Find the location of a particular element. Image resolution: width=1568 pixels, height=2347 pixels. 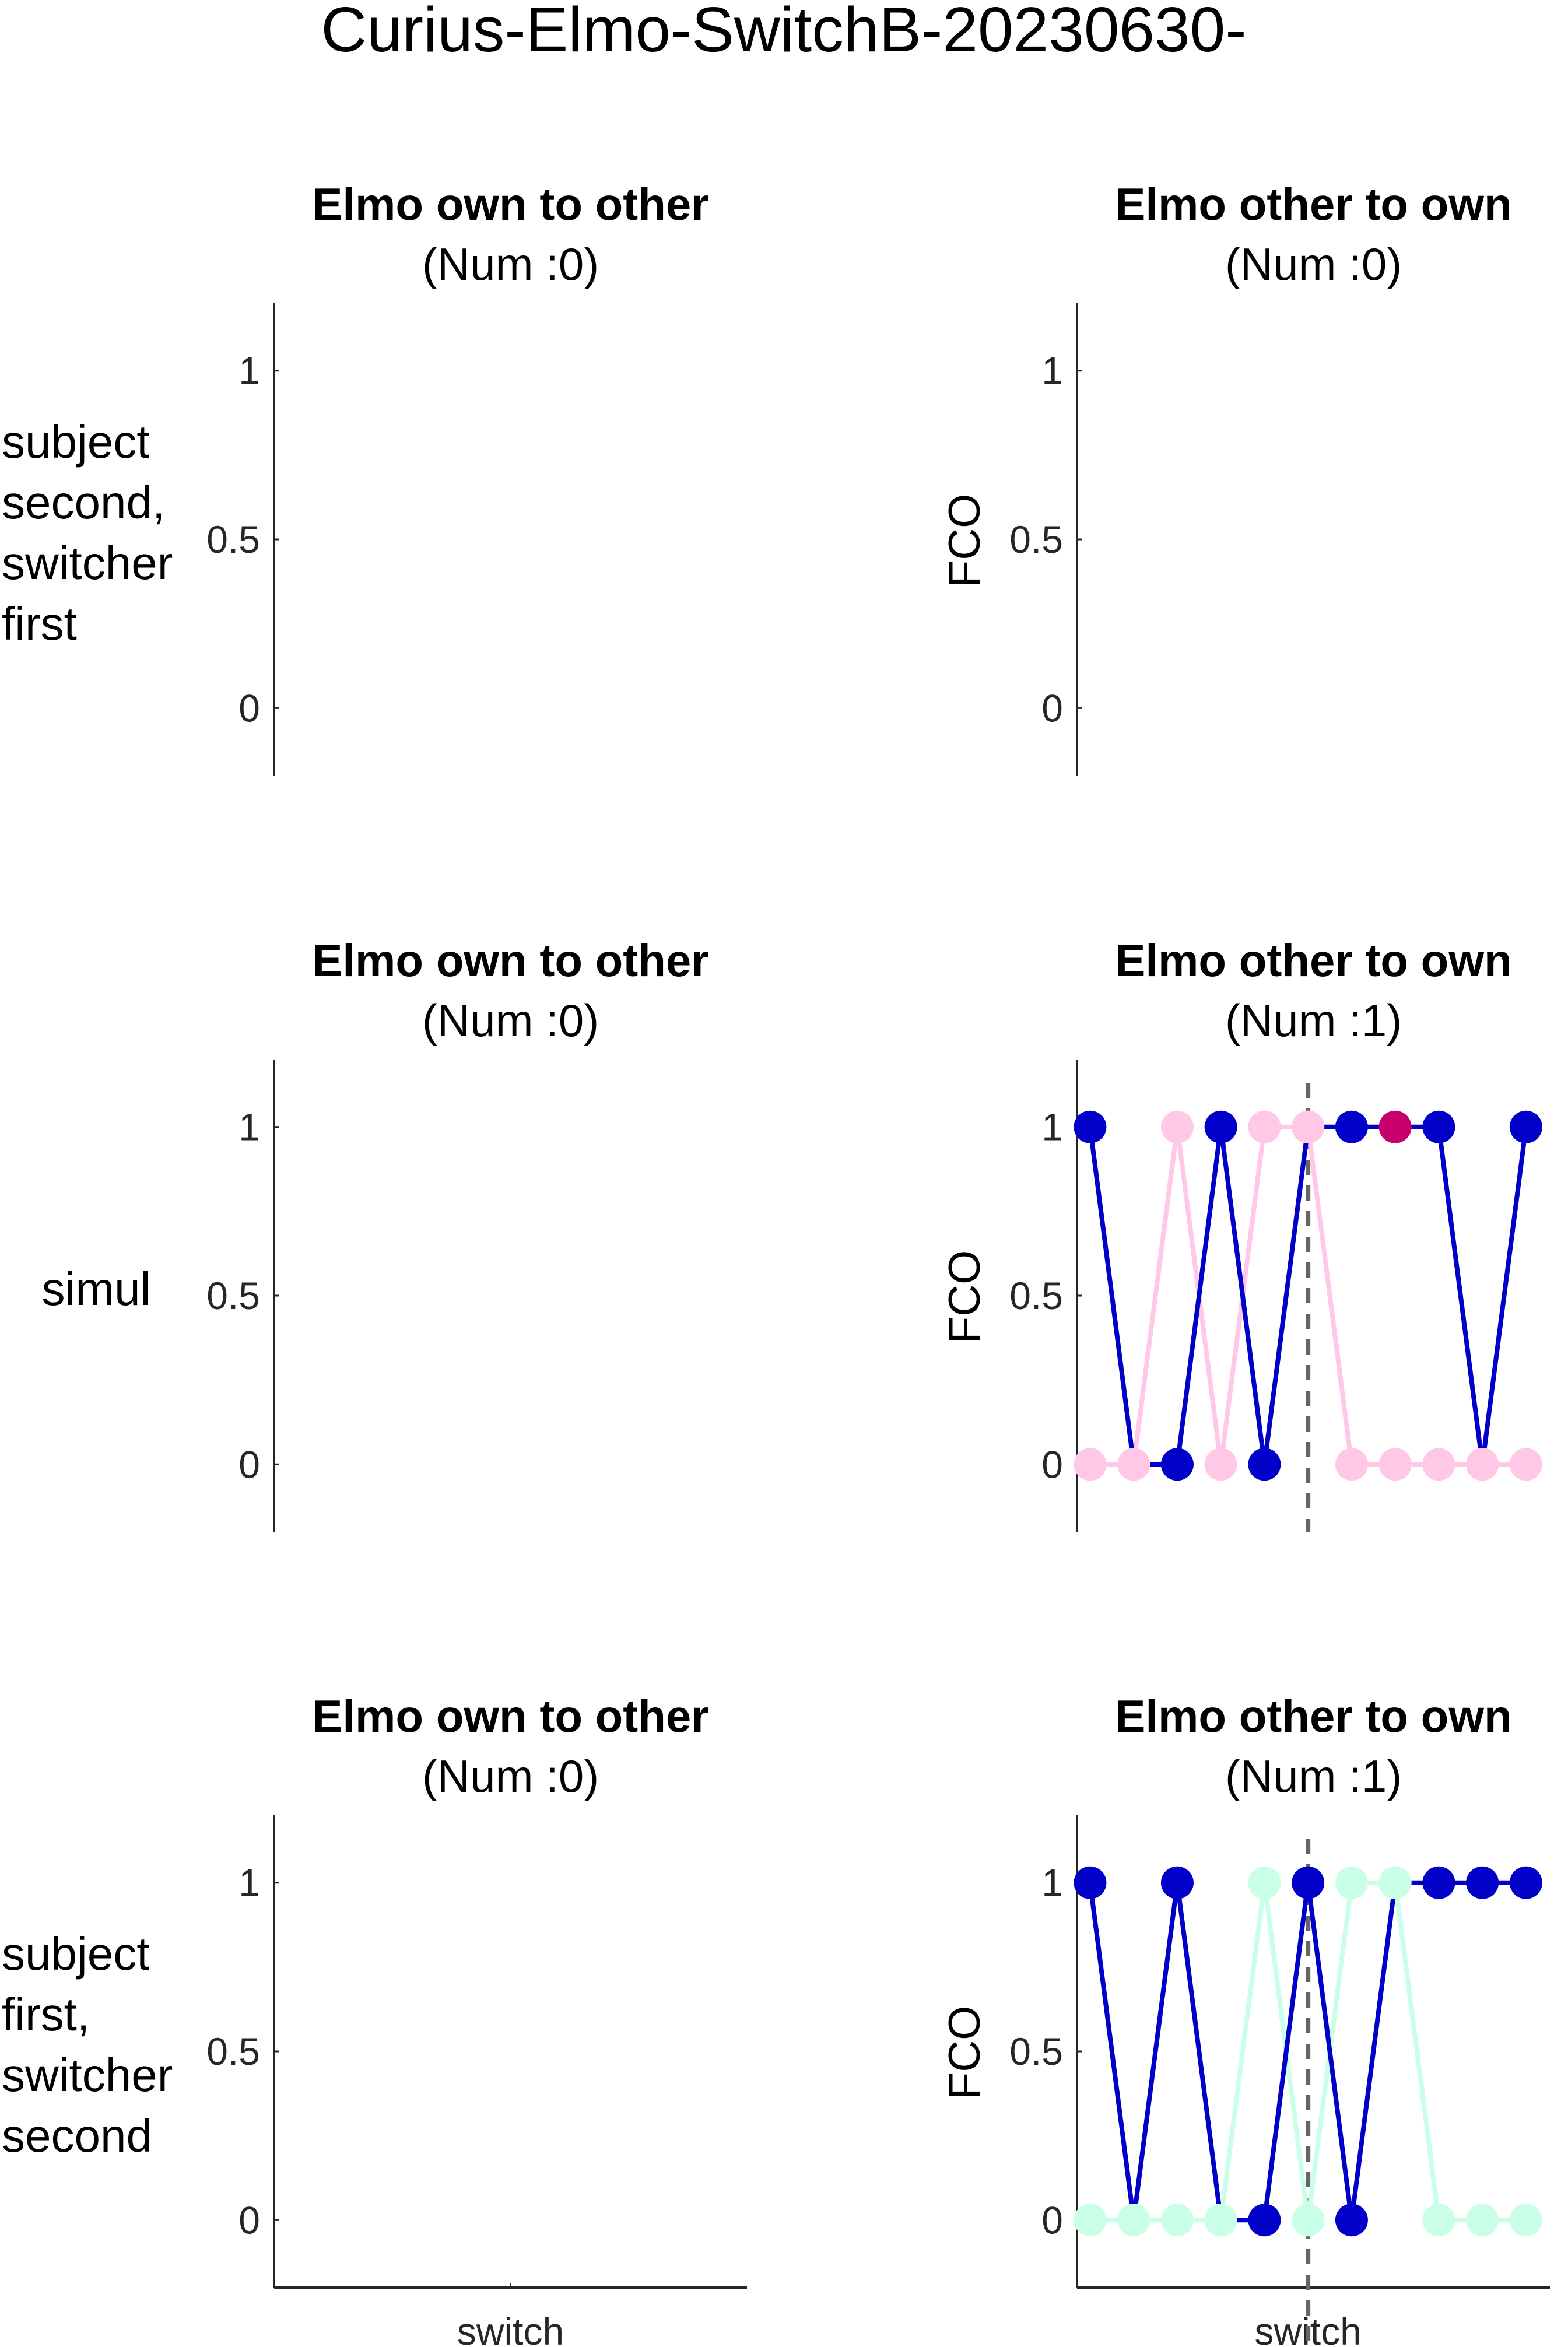

x-tick-label: switch is located at coordinates (510, 2328).